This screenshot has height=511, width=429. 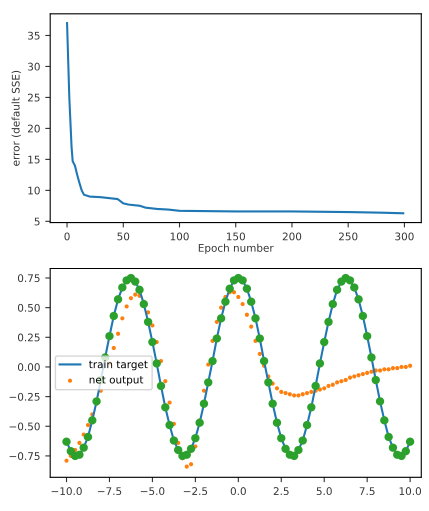 What do you see at coordinates (34, 128) in the screenshot?
I see `y-tick-label: 20` at bounding box center [34, 128].